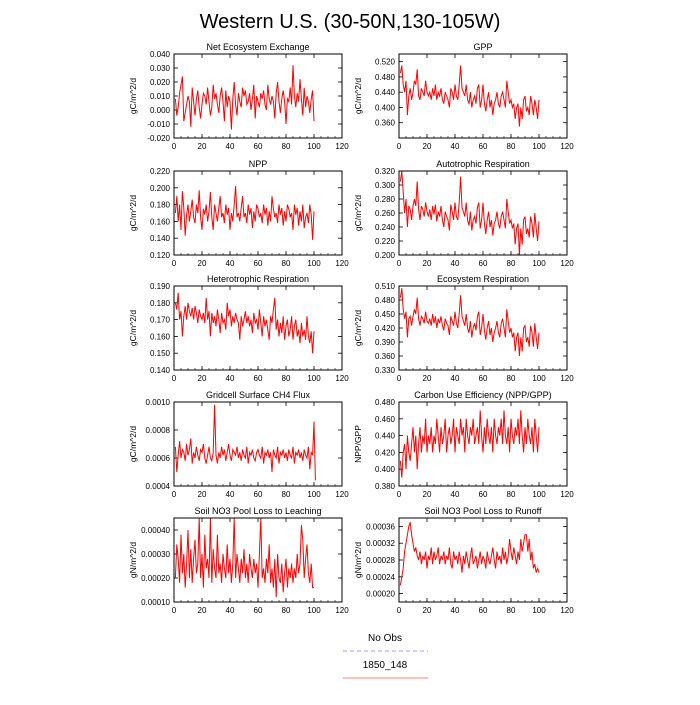  Describe the element at coordinates (158, 402) in the screenshot. I see `y-tick-label: 0.0010` at that location.